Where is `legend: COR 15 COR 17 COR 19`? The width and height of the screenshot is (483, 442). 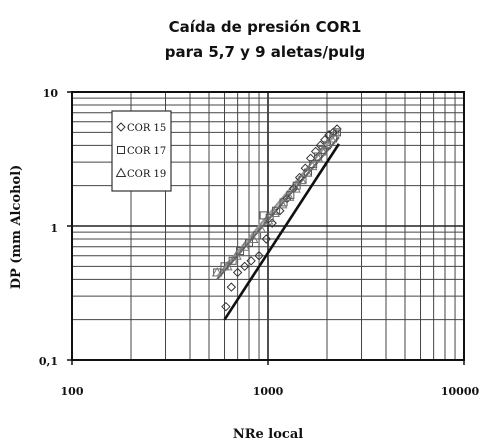 legend: COR 15 COR 17 COR 19 is located at coordinates (141, 151).